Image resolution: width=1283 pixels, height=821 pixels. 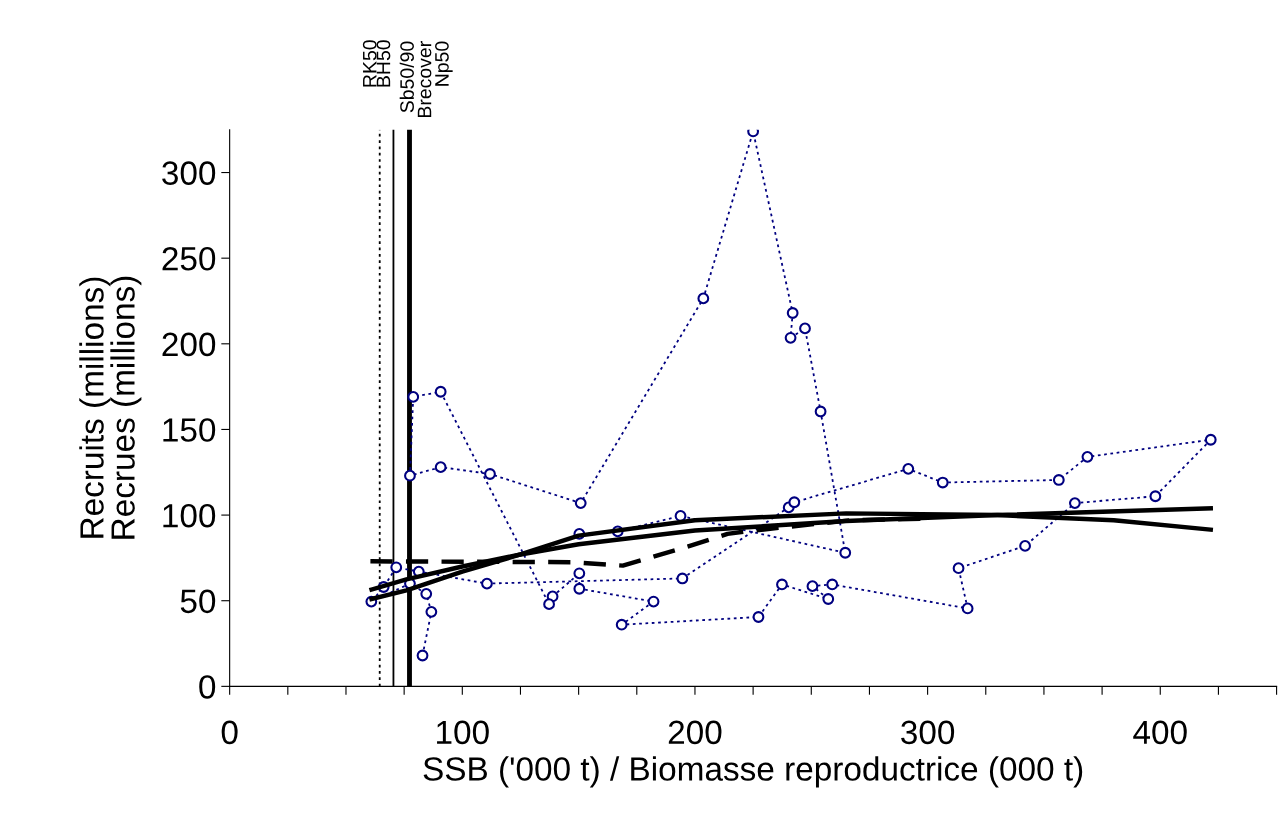 What do you see at coordinates (189, 173) in the screenshot?
I see `y-tick-label: 300` at bounding box center [189, 173].